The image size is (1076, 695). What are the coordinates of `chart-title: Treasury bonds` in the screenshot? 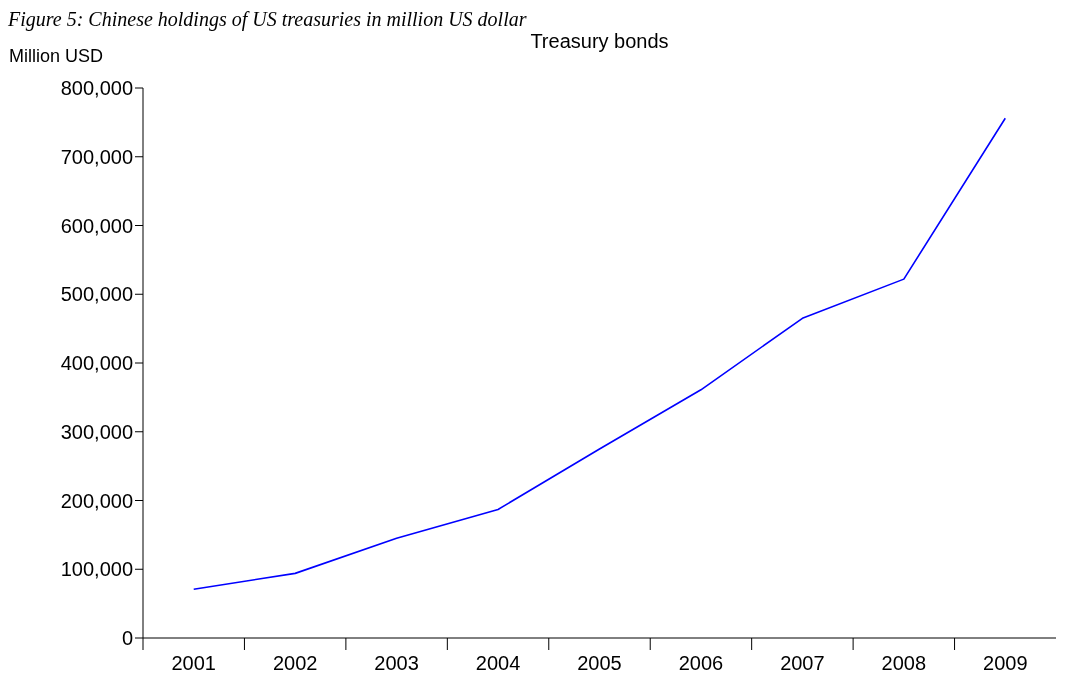 It's located at (599, 41).